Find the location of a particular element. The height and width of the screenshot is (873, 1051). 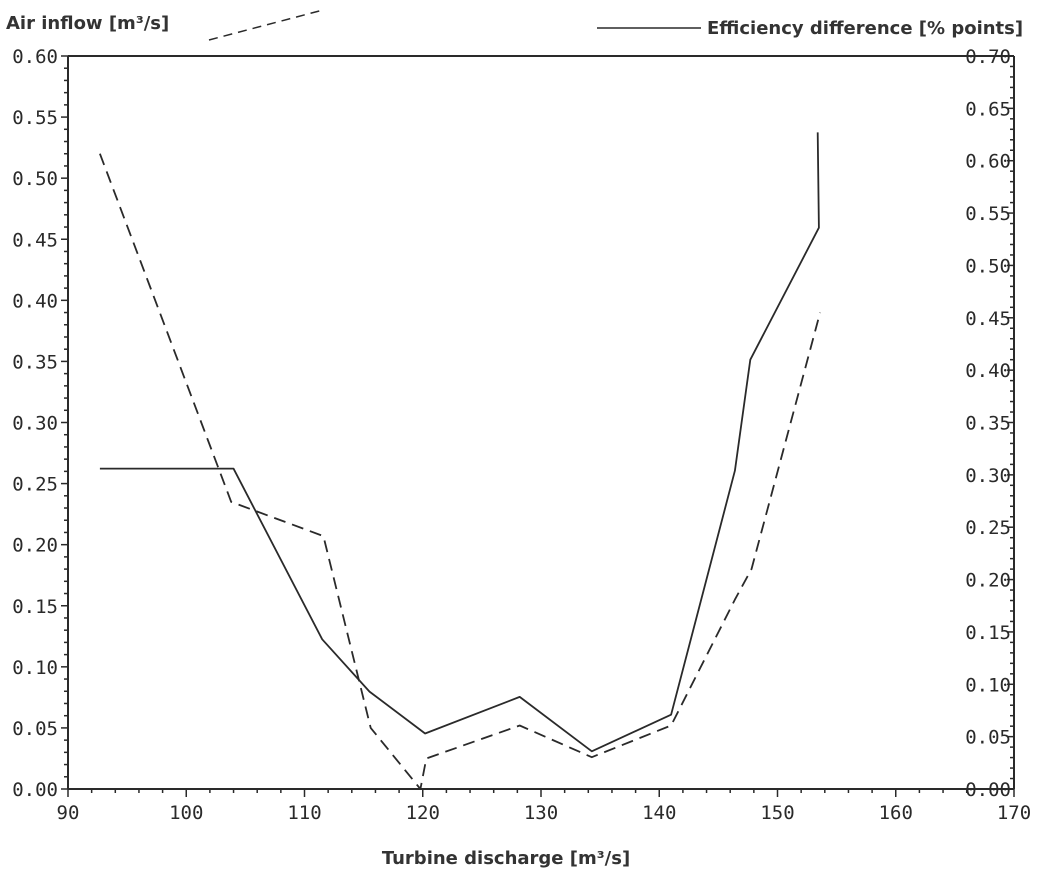

x-tick-label: 120 is located at coordinates (423, 813).